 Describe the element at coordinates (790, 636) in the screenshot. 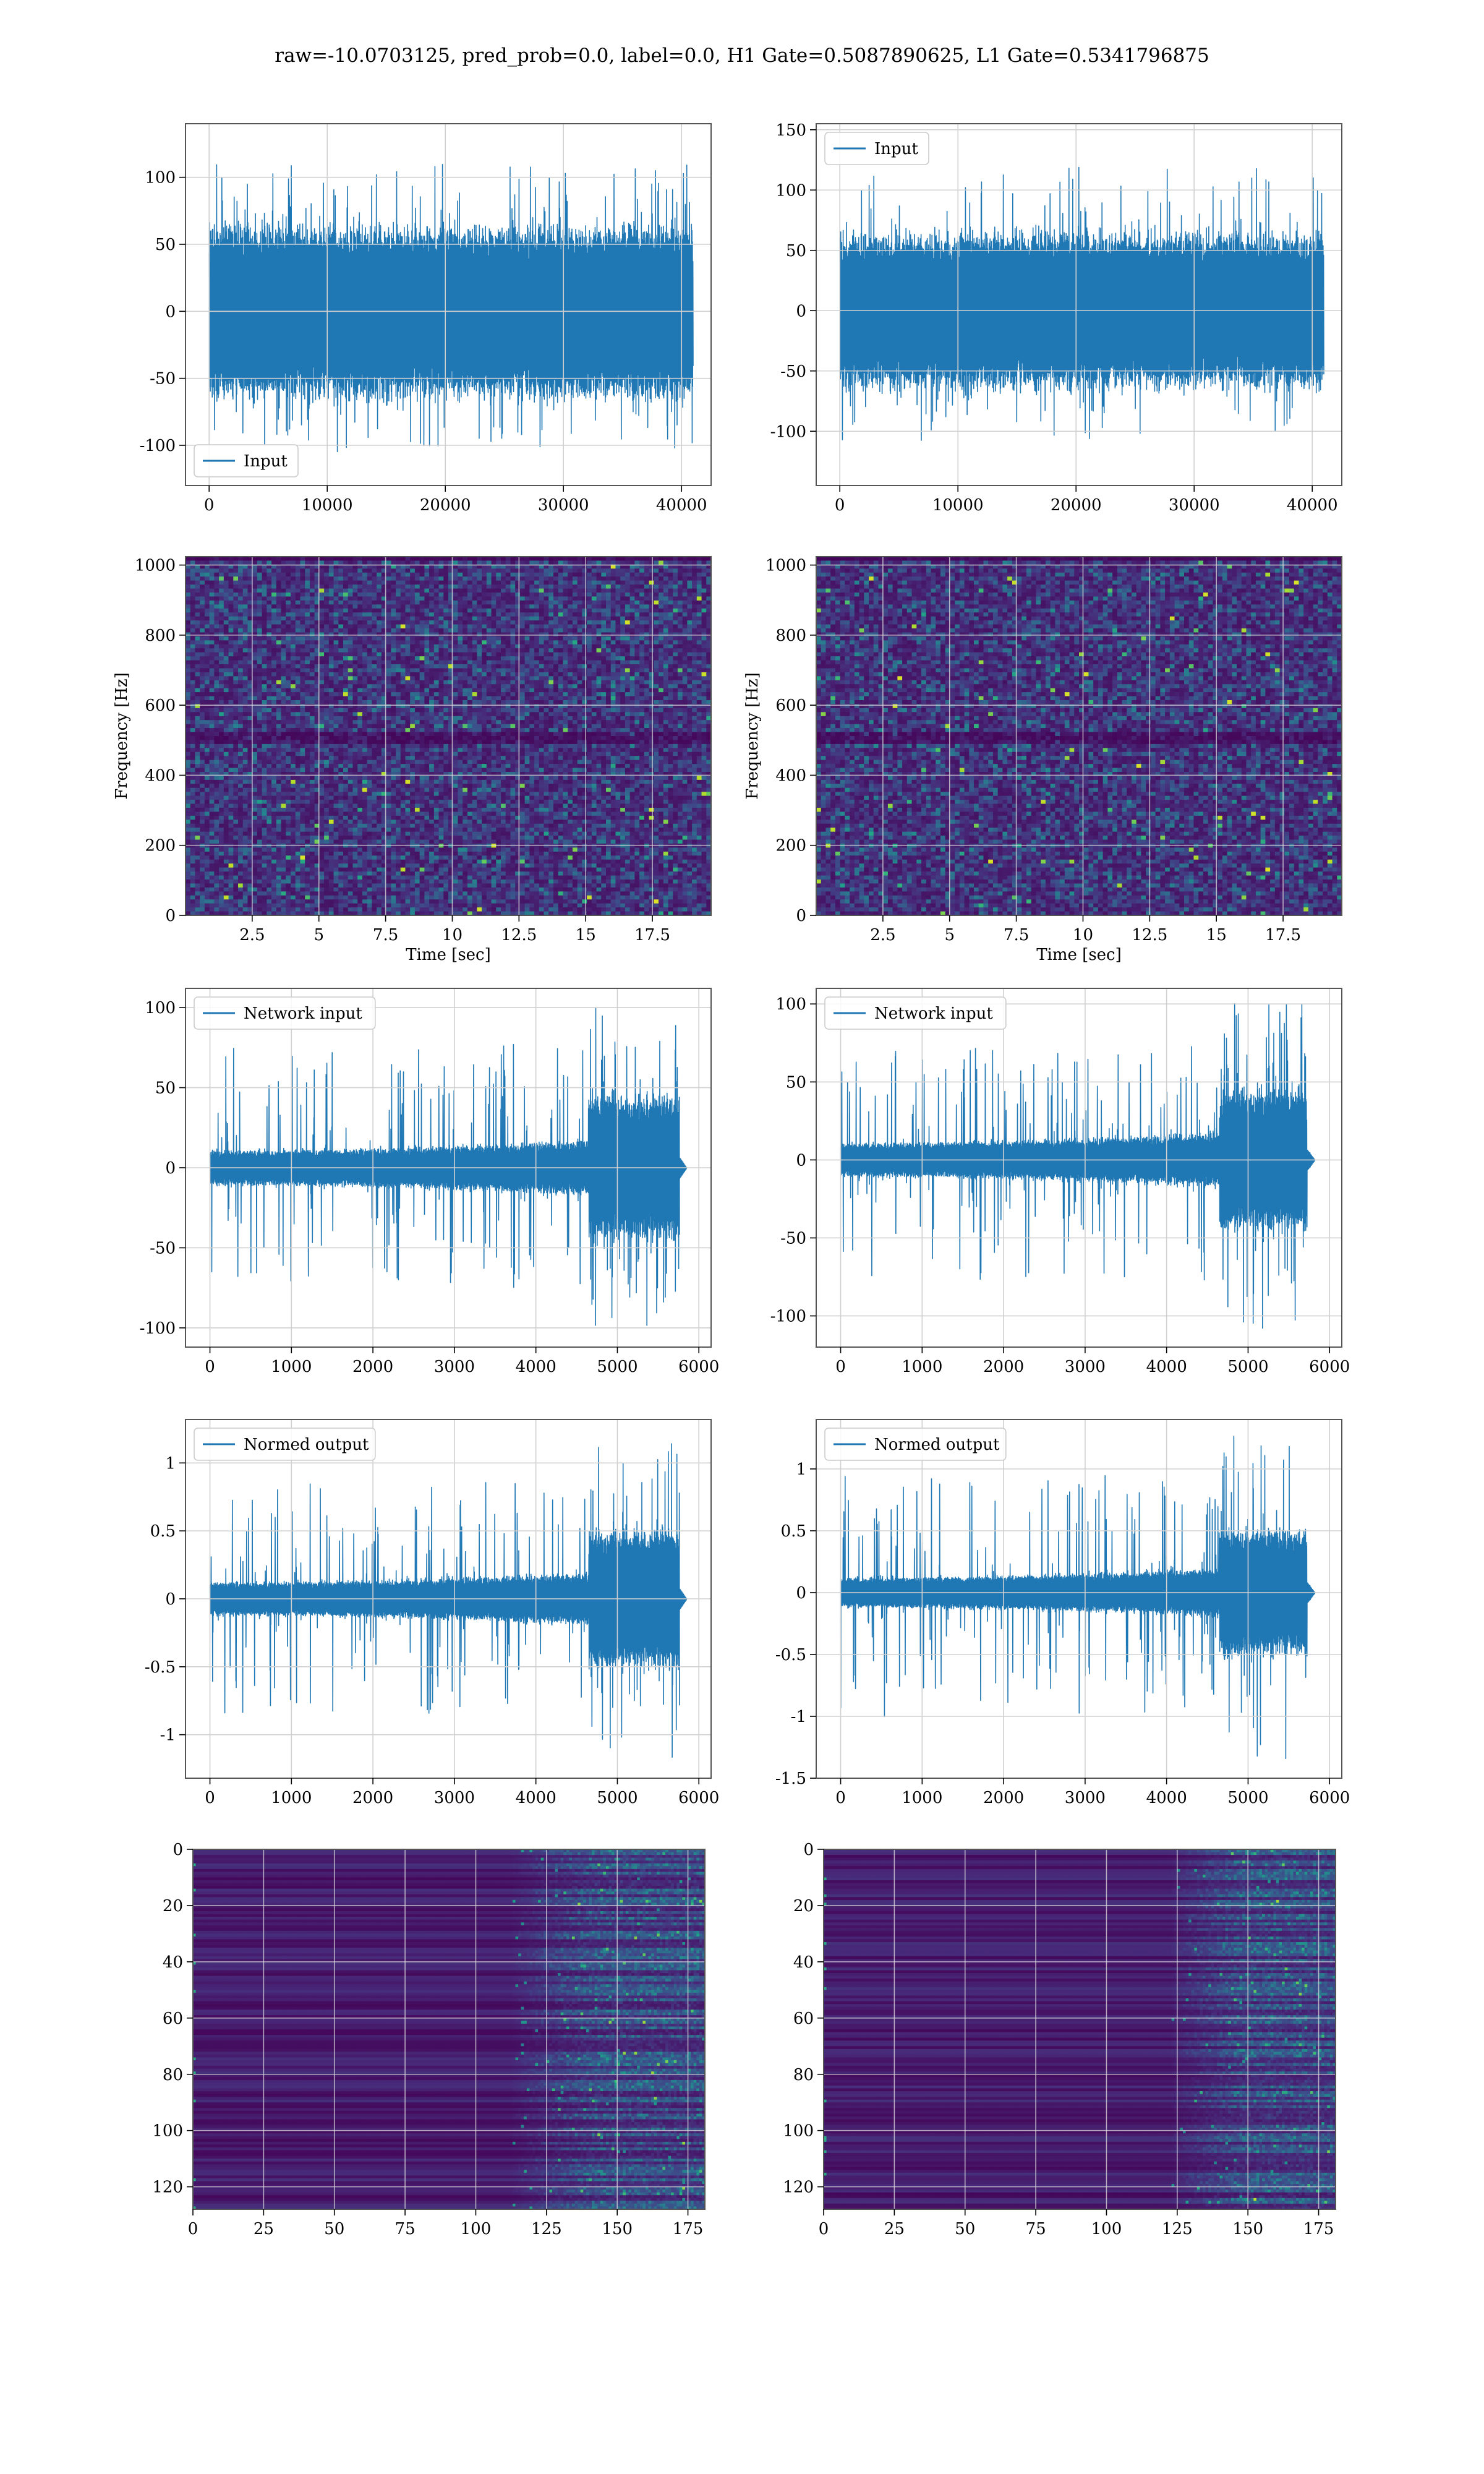

I see `y-tick-label: 800` at that location.